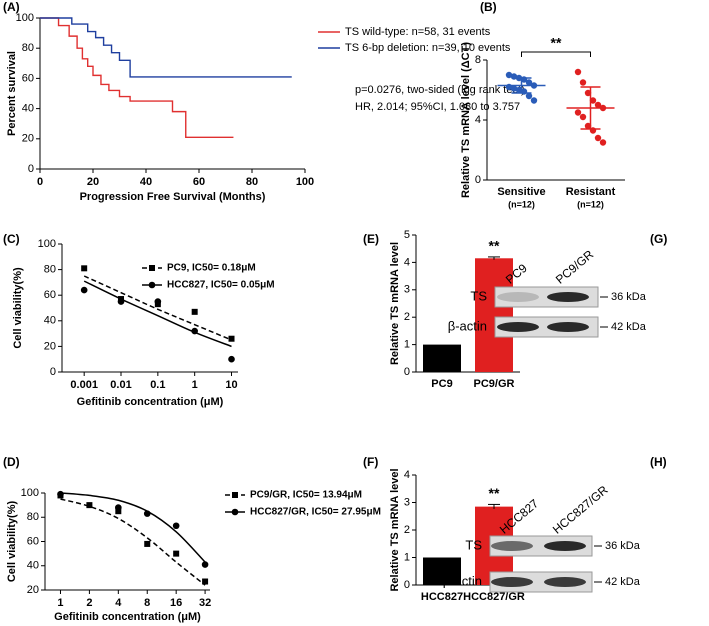 This screenshot has height=626, width=709. What do you see at coordinates (441, 384) in the screenshot?
I see `x-tick-label: PC9` at bounding box center [441, 384].